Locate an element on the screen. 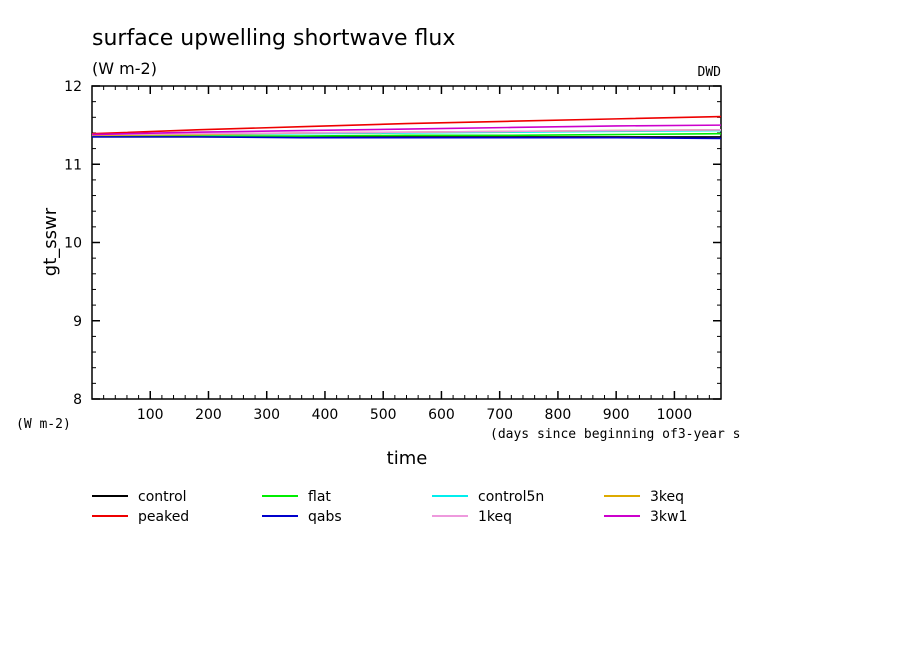 Image resolution: width=904 pixels, height=654 pixels. institution-label: DWD is located at coordinates (710, 72).